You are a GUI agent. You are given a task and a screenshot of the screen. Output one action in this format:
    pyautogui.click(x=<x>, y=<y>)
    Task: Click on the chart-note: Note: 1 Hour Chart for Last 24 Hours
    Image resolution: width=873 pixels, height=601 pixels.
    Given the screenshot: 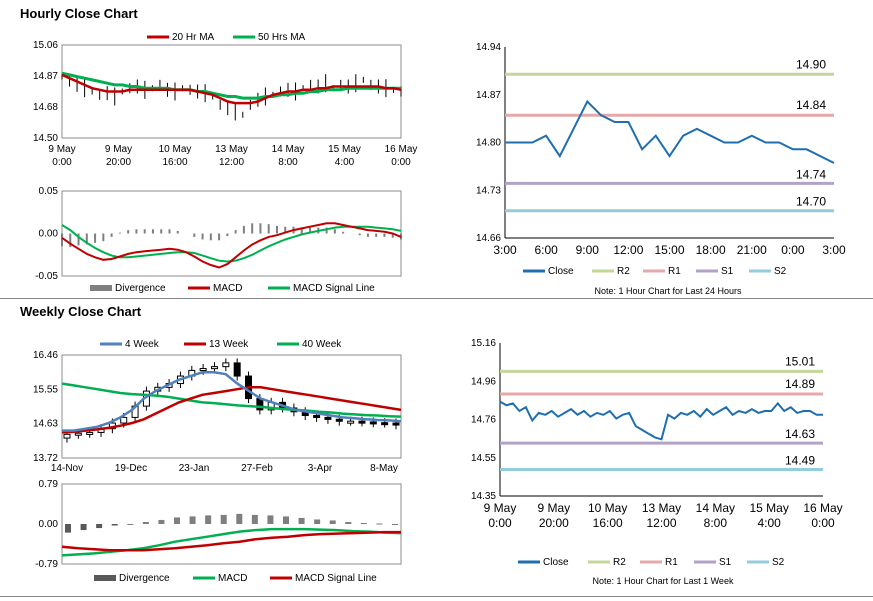 What is the action you would take?
    pyautogui.click(x=668, y=291)
    